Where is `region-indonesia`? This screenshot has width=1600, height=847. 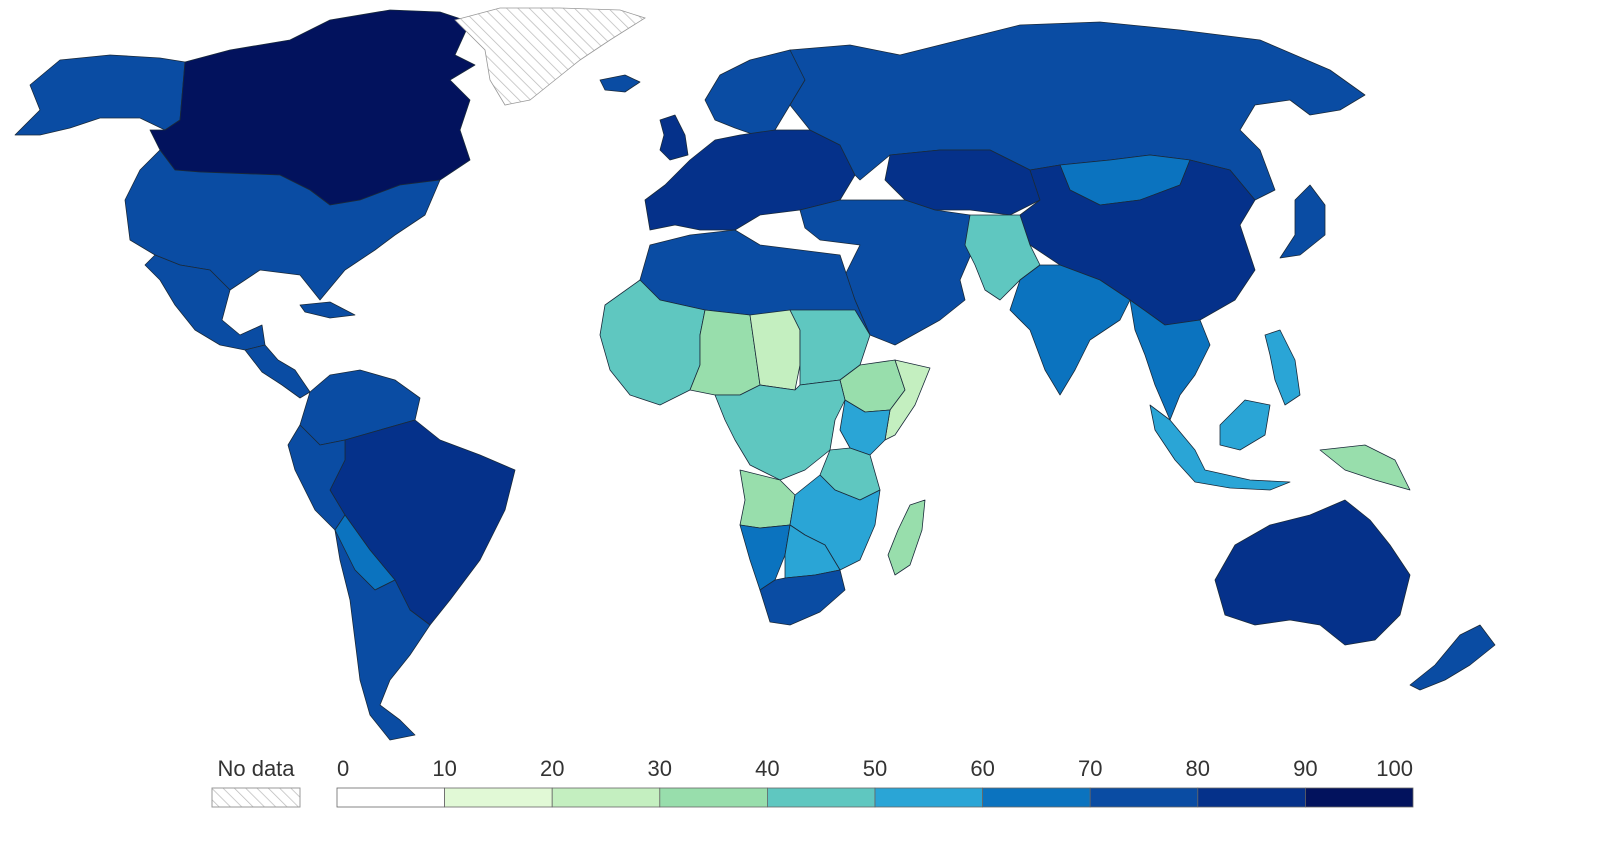
region-indonesia is located at coordinates (1220, 447).